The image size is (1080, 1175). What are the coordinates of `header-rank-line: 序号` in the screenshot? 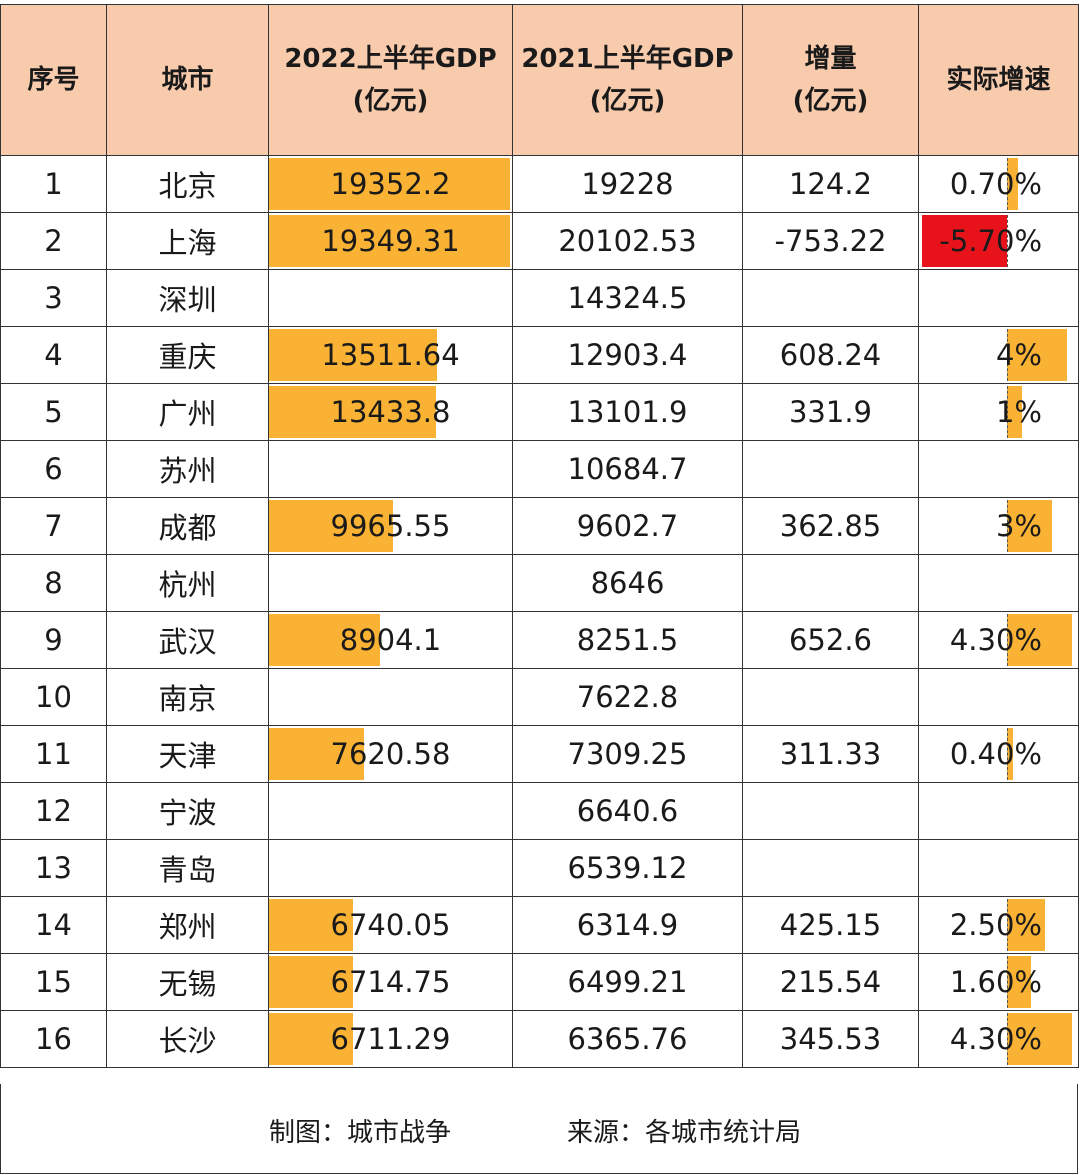 It's located at (53, 80).